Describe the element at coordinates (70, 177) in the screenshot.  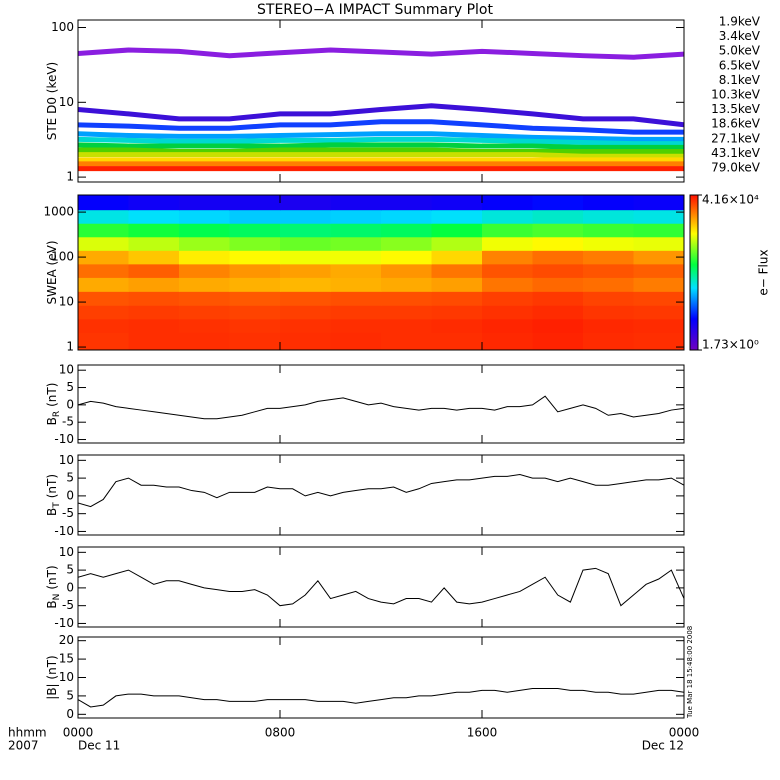
I see `y-tick-label: 1` at that location.